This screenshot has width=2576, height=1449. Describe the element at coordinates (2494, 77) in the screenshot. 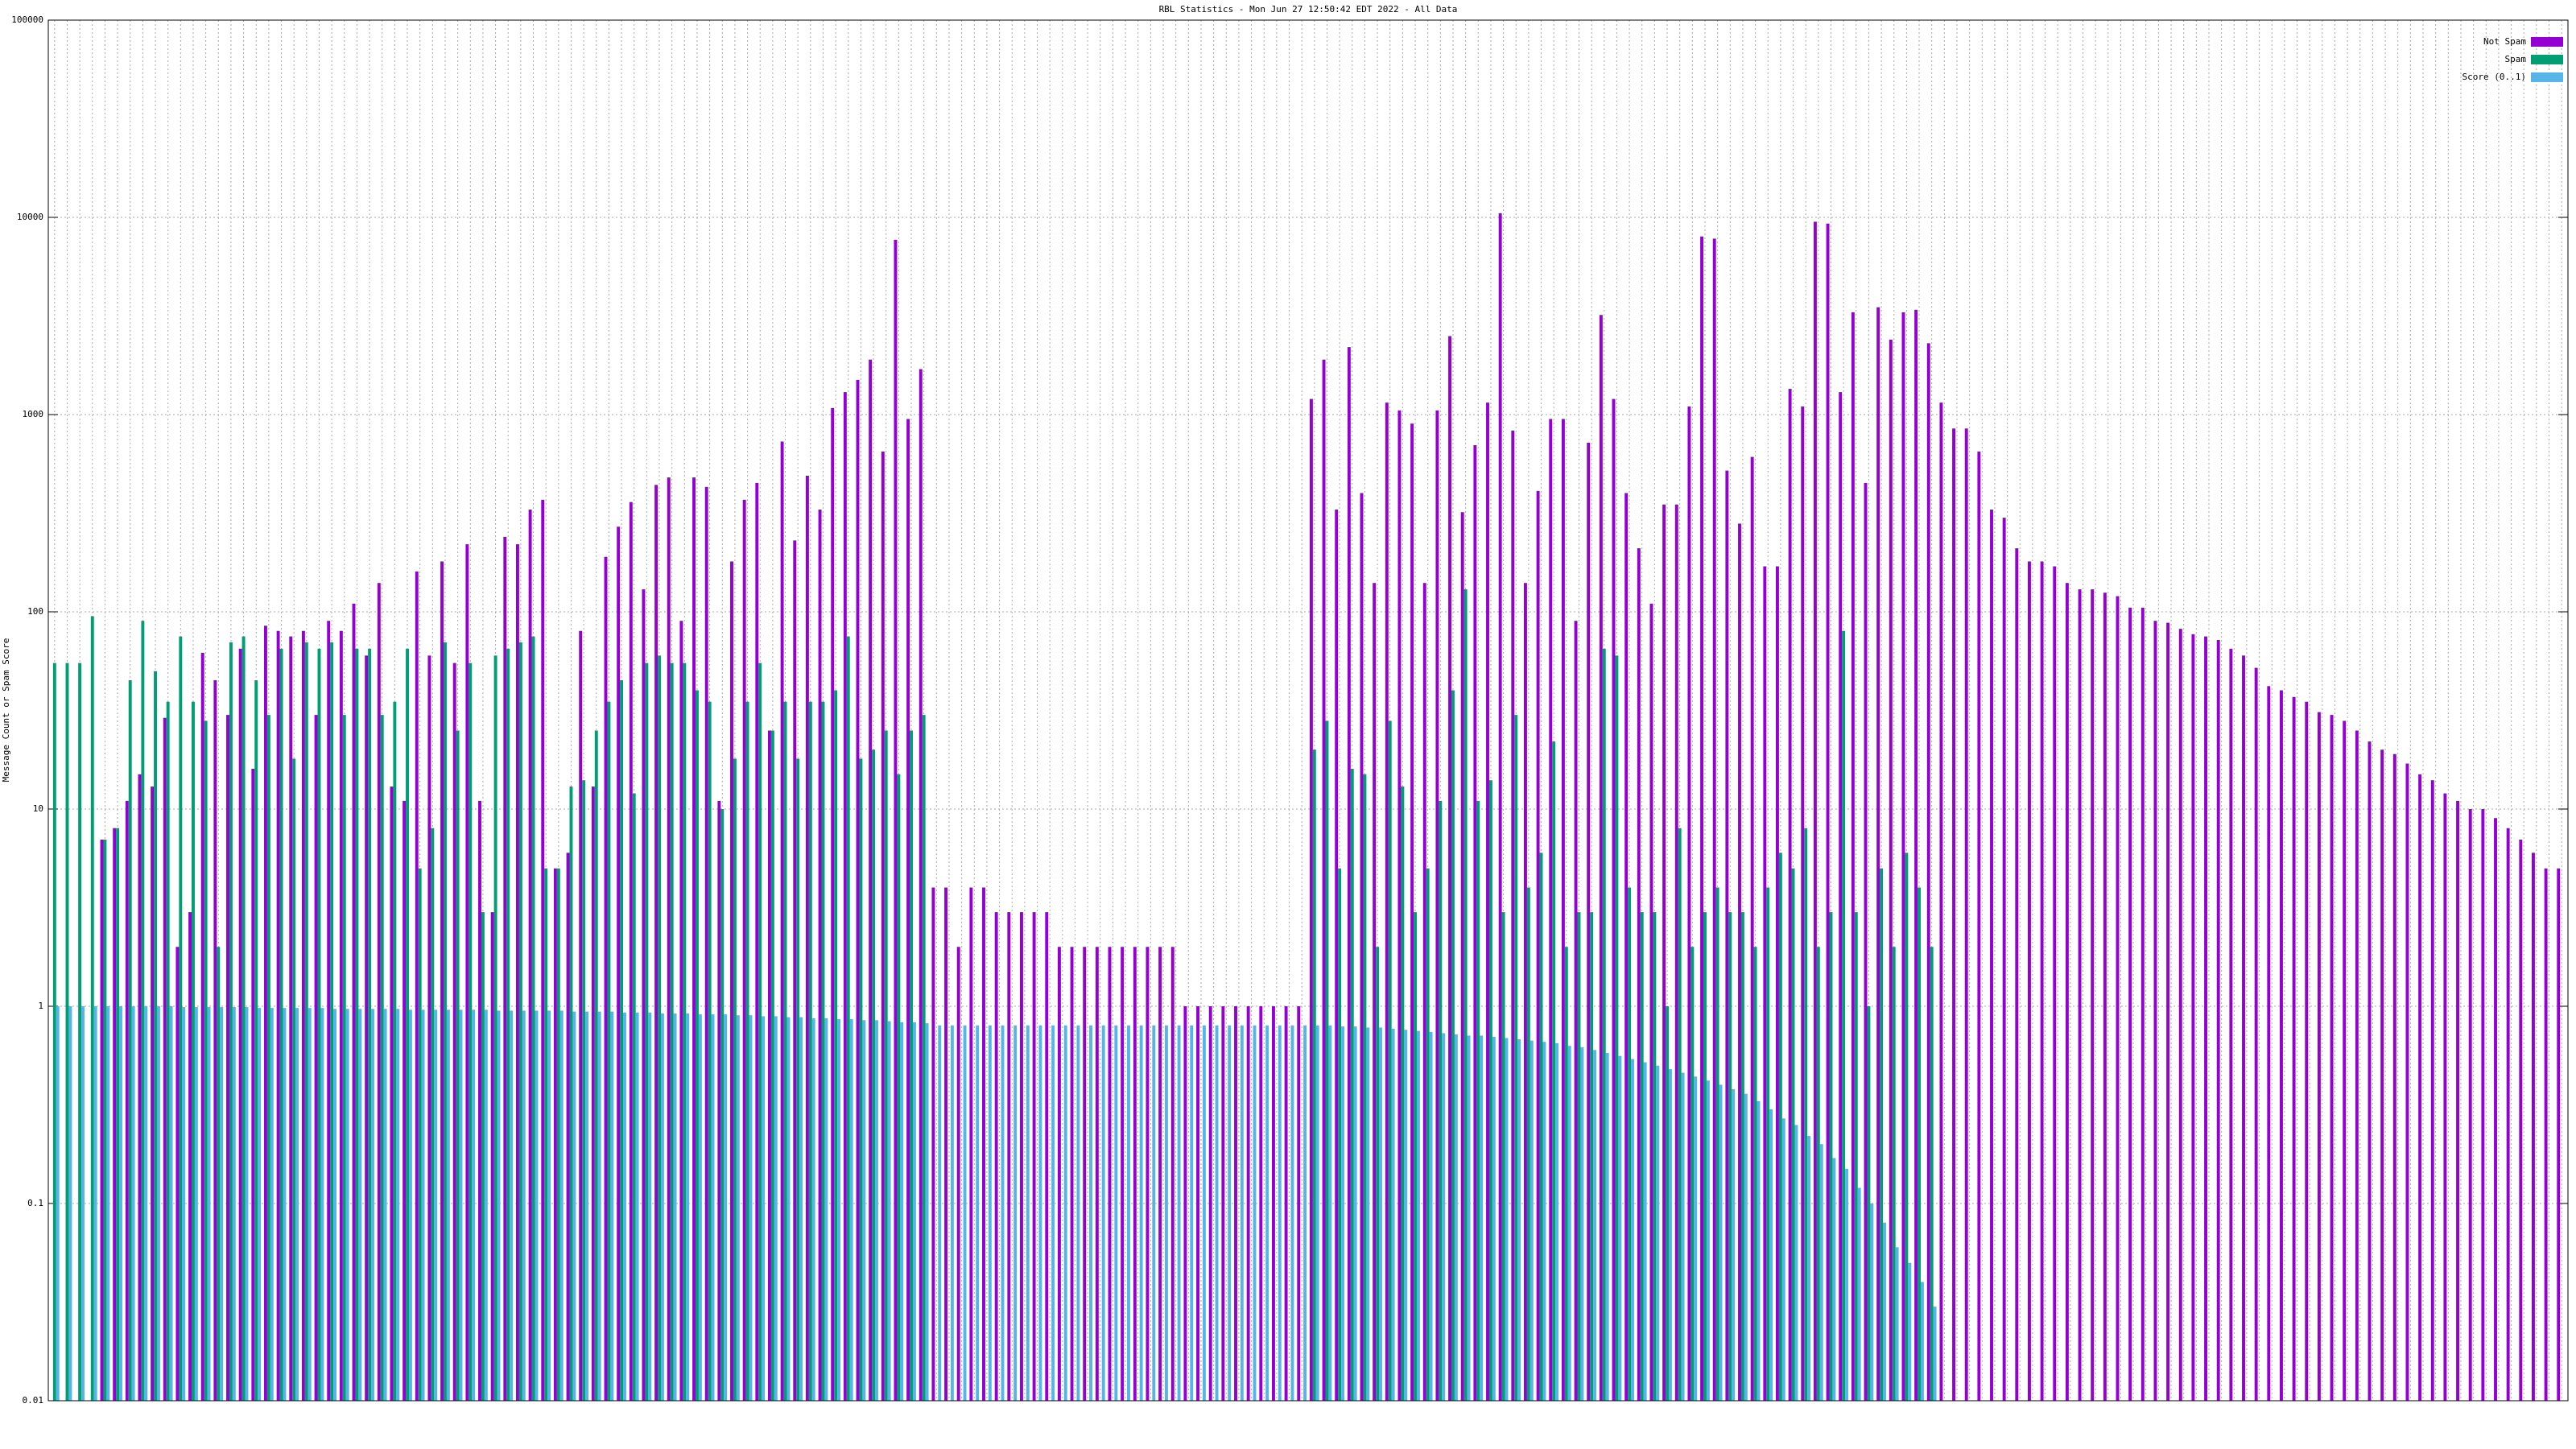

I see `legend-label: Score (0..1)` at that location.